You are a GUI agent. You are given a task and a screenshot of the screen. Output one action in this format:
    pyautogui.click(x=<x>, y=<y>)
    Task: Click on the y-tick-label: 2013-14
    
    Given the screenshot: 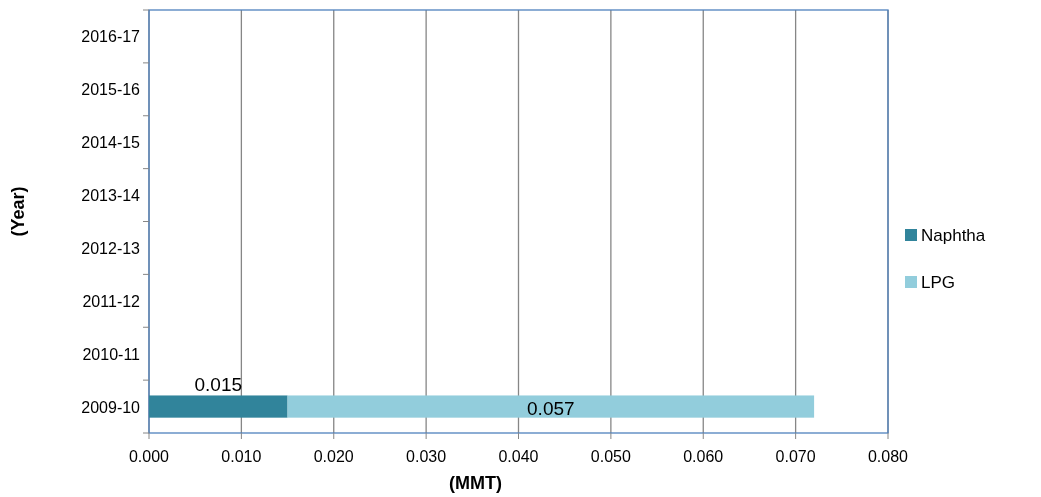 What is the action you would take?
    pyautogui.click(x=111, y=196)
    